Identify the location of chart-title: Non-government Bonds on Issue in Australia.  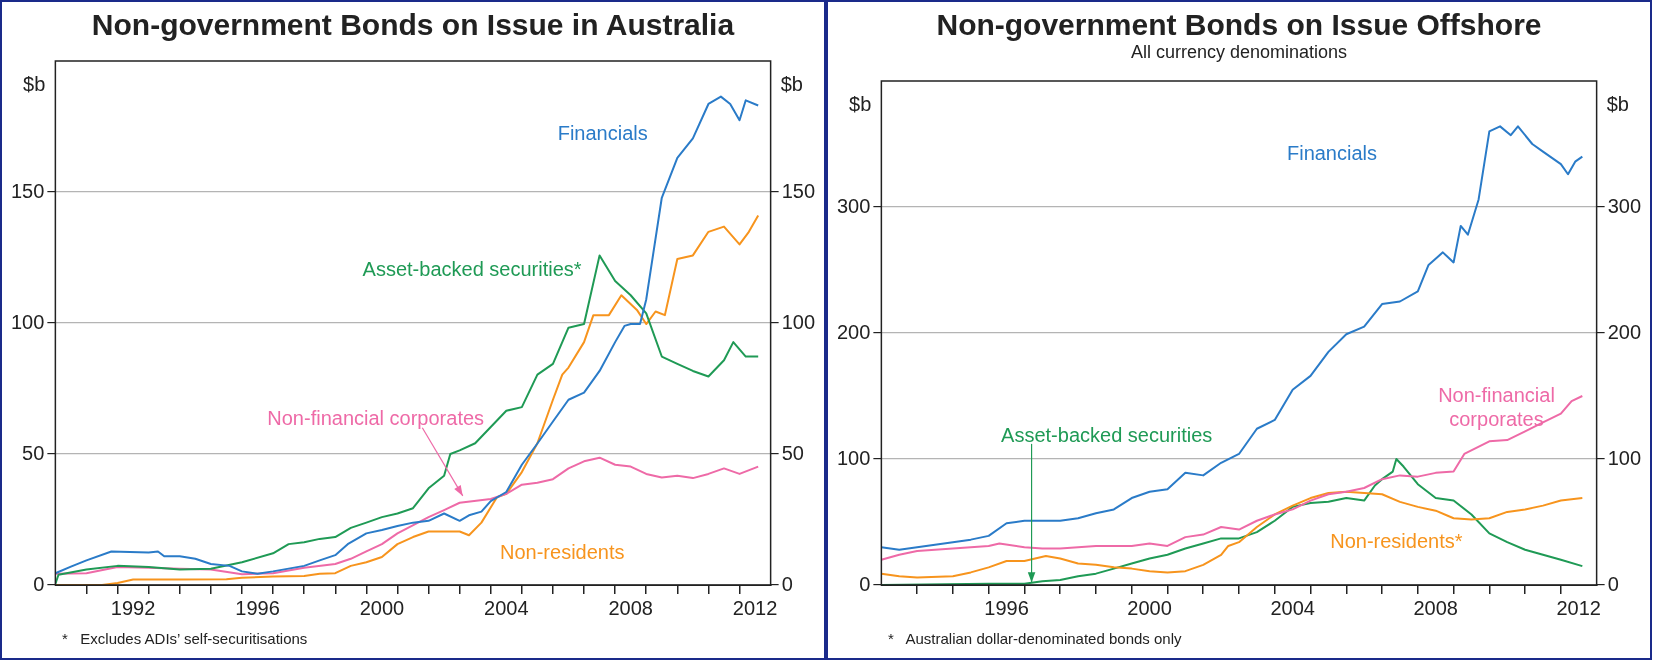
(413, 25).